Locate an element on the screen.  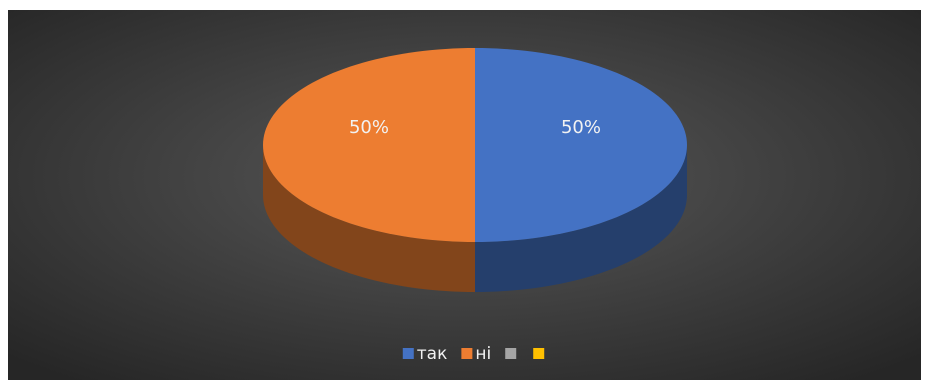
legend-label: ні is located at coordinates (483, 354).